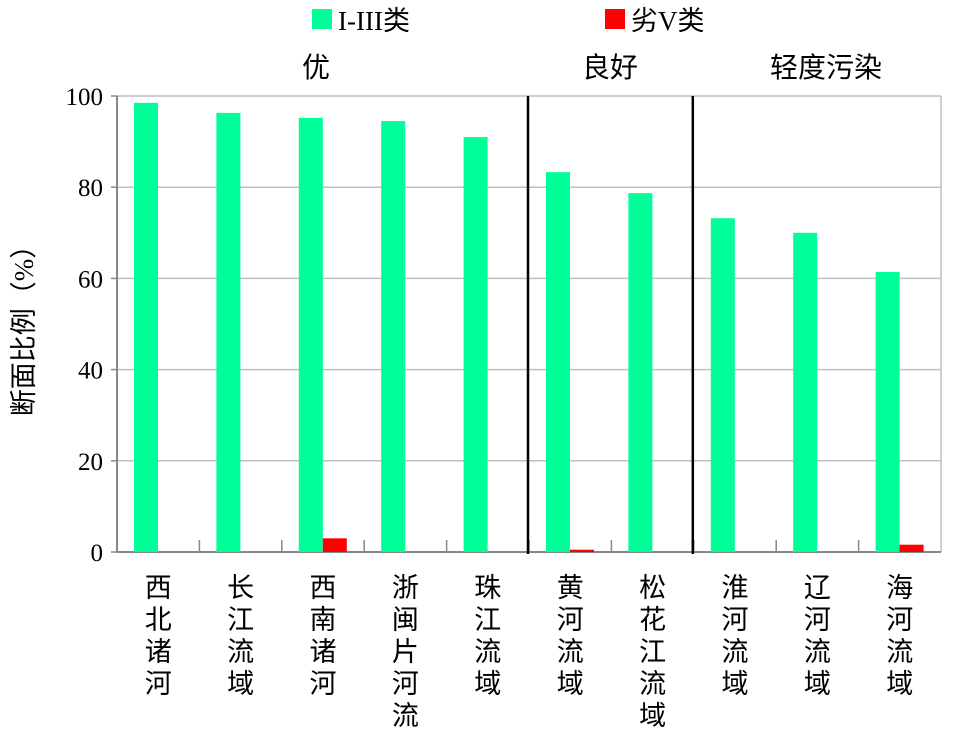  Describe the element at coordinates (90, 188) in the screenshot. I see `y-tick-label: 80` at that location.